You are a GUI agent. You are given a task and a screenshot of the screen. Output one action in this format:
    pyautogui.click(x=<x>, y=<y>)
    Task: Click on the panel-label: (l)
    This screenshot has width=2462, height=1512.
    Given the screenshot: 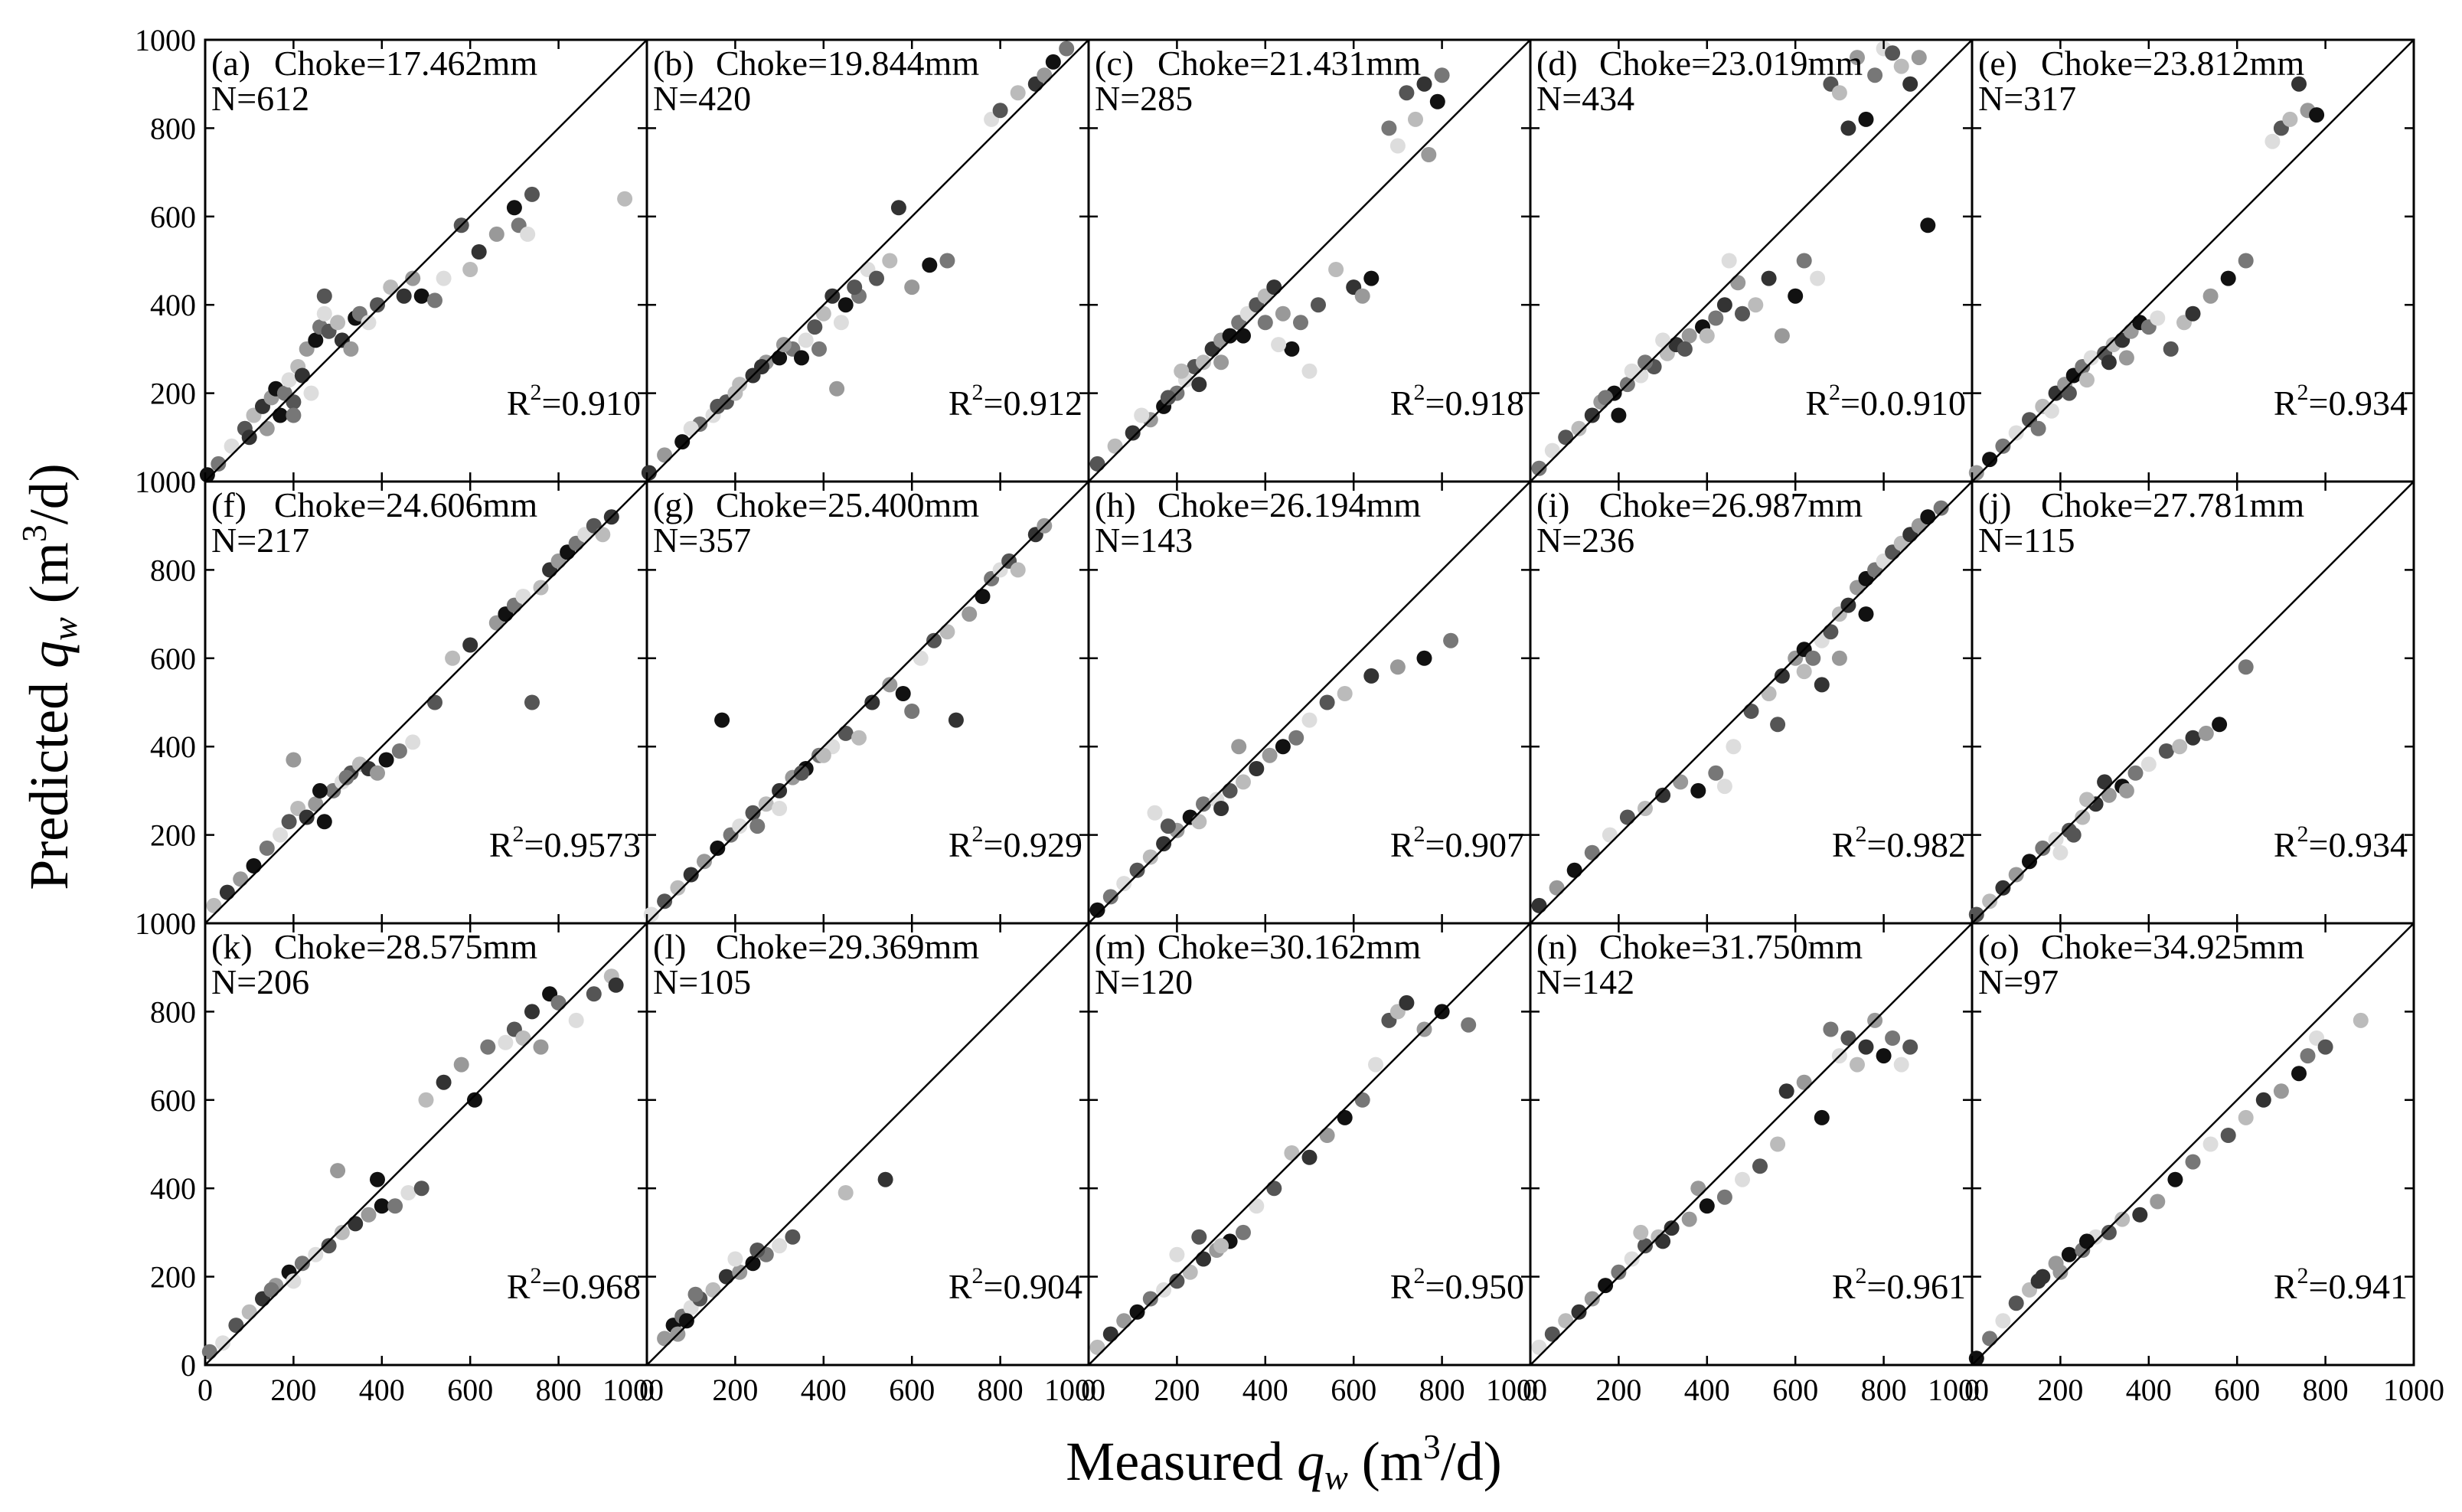 What is the action you would take?
    pyautogui.click(x=669, y=946)
    